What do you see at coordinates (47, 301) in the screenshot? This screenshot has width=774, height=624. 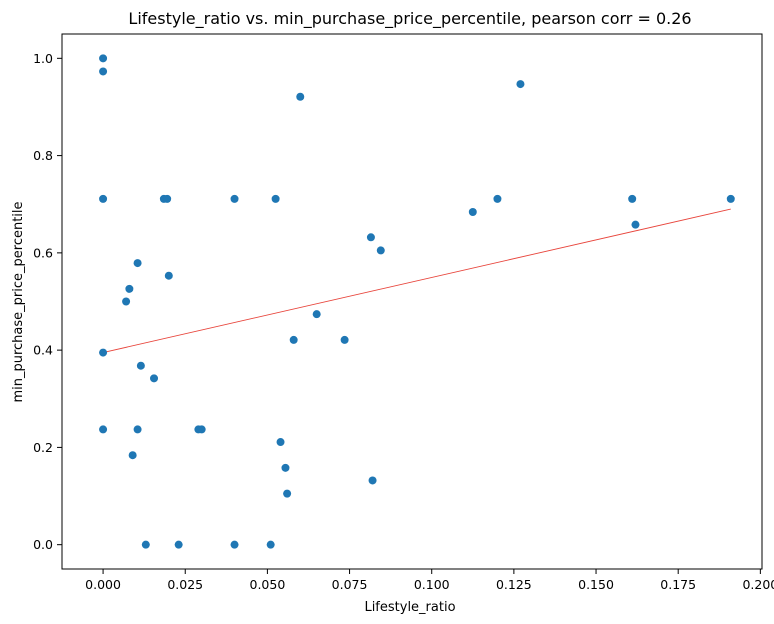 I see `y-axis: 0.0 0.2 0.4 0.6 0.8 1.0` at bounding box center [47, 301].